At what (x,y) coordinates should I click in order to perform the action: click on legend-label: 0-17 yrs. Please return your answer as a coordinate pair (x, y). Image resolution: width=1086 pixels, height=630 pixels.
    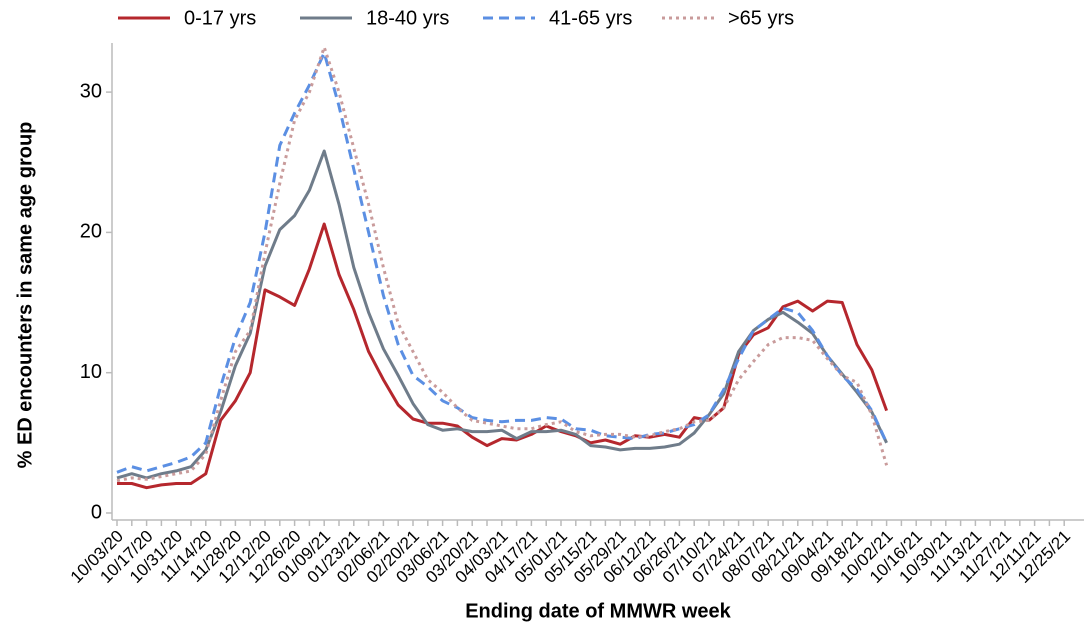
    Looking at the image, I should click on (220, 18).